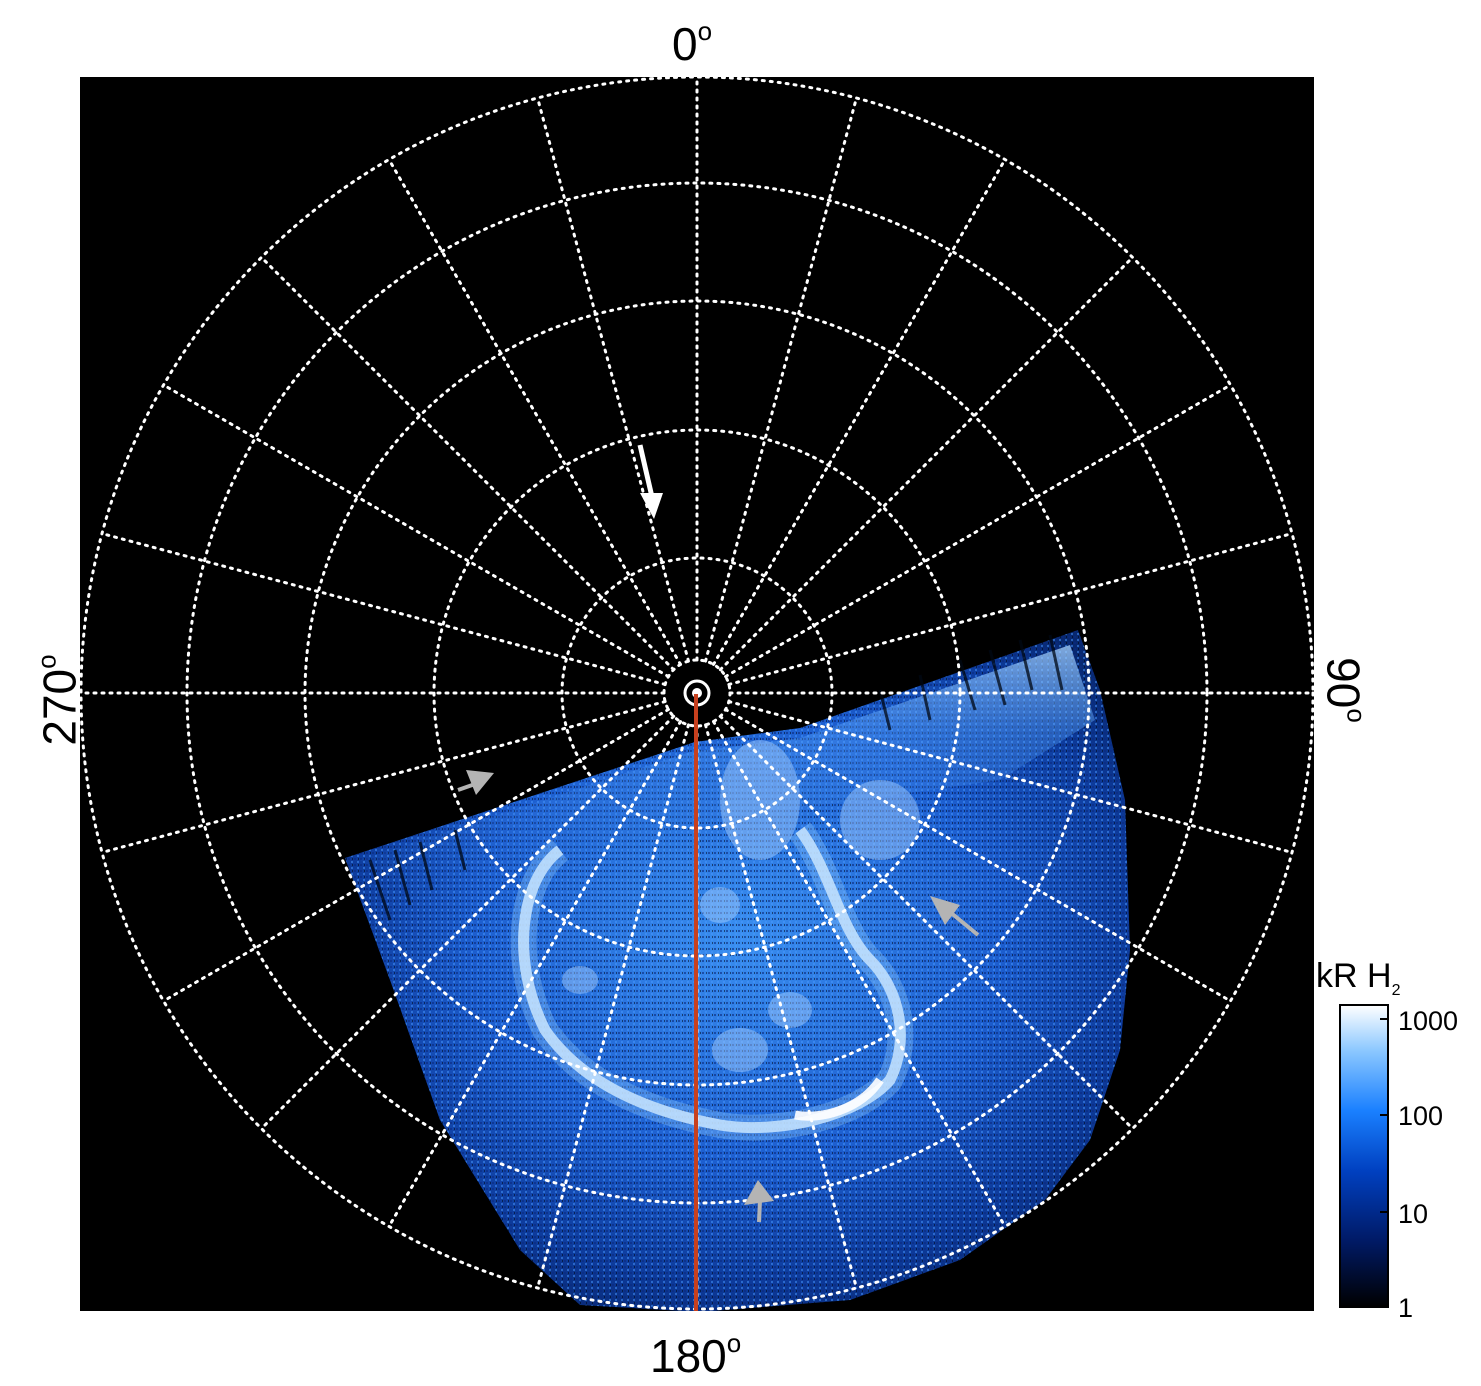 The height and width of the screenshot is (1386, 1481). Describe the element at coordinates (1358, 978) in the screenshot. I see `colorbar-title: kR H2` at that location.